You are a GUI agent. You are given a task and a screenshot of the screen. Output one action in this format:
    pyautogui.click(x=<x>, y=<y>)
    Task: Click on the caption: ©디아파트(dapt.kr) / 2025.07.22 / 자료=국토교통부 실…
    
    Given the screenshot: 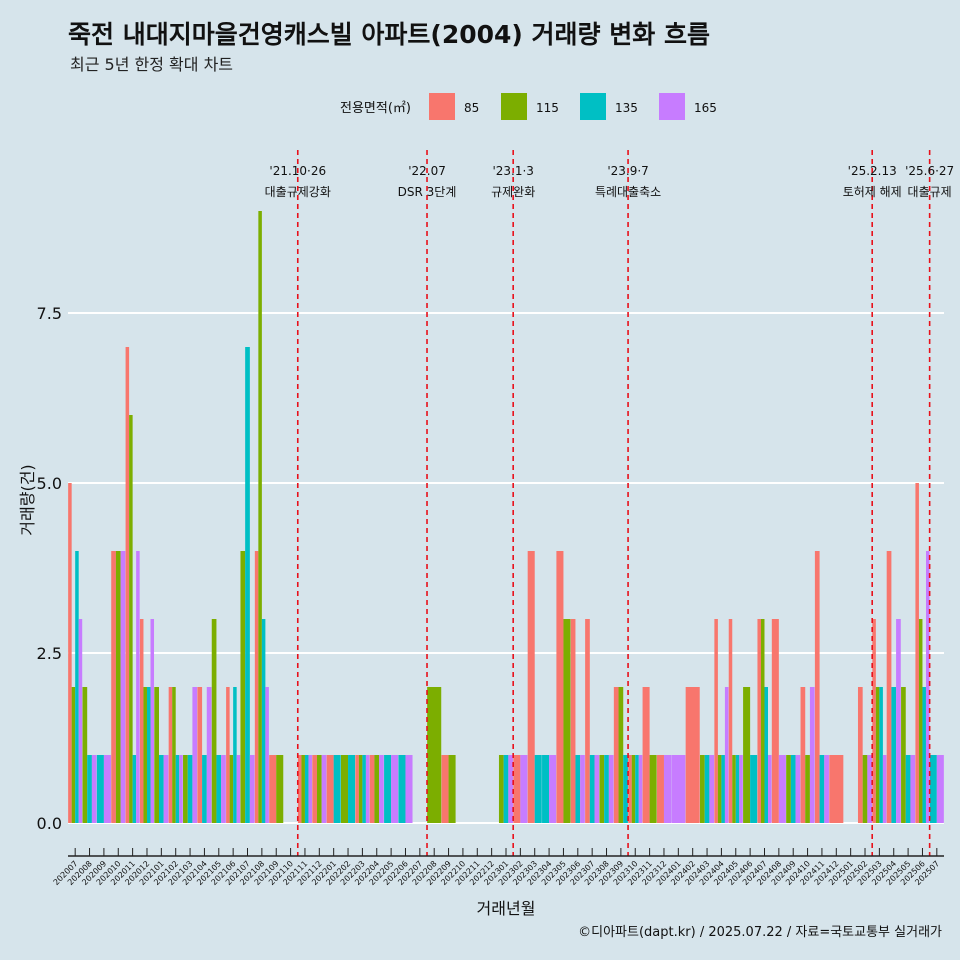 What is the action you would take?
    pyautogui.click(x=760, y=932)
    